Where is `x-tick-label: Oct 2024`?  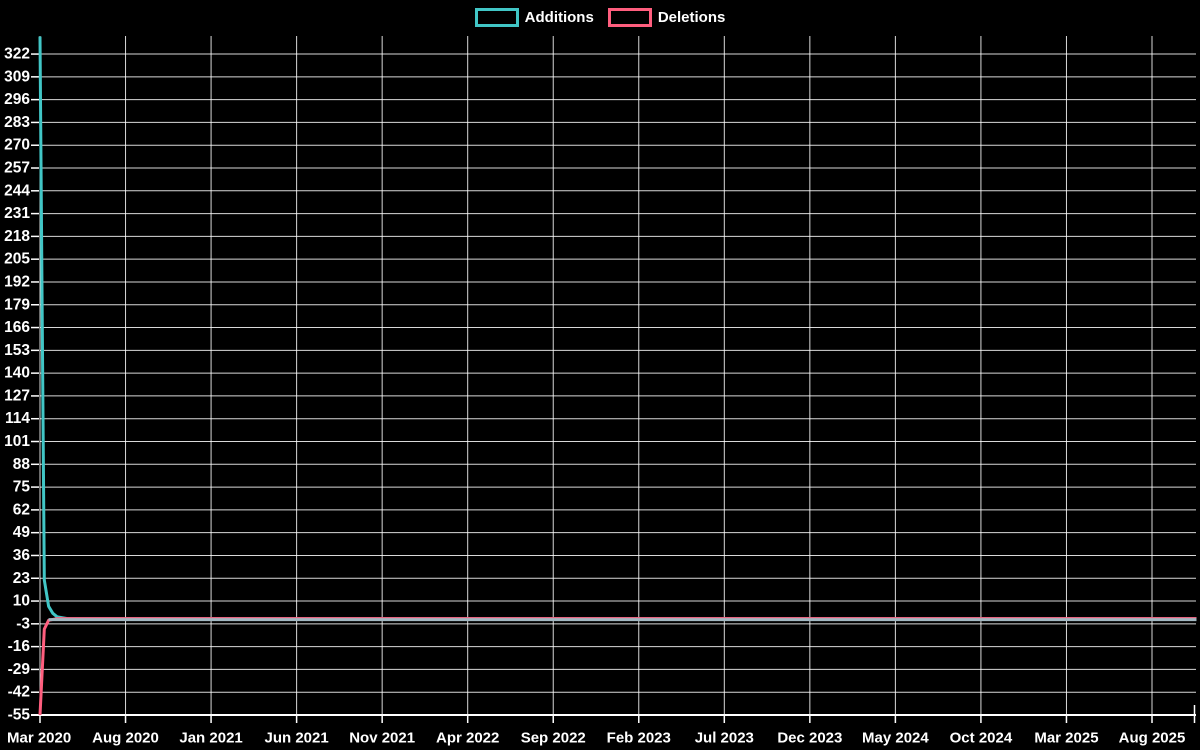 x-tick-label: Oct 2024 is located at coordinates (981, 738).